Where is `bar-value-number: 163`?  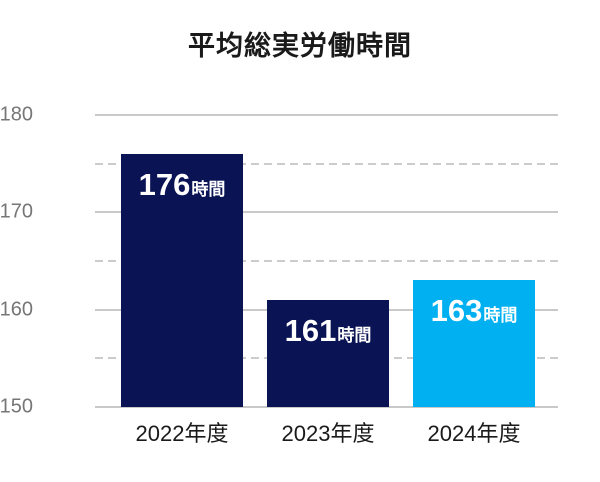
bar-value-number: 163 is located at coordinates (456, 311).